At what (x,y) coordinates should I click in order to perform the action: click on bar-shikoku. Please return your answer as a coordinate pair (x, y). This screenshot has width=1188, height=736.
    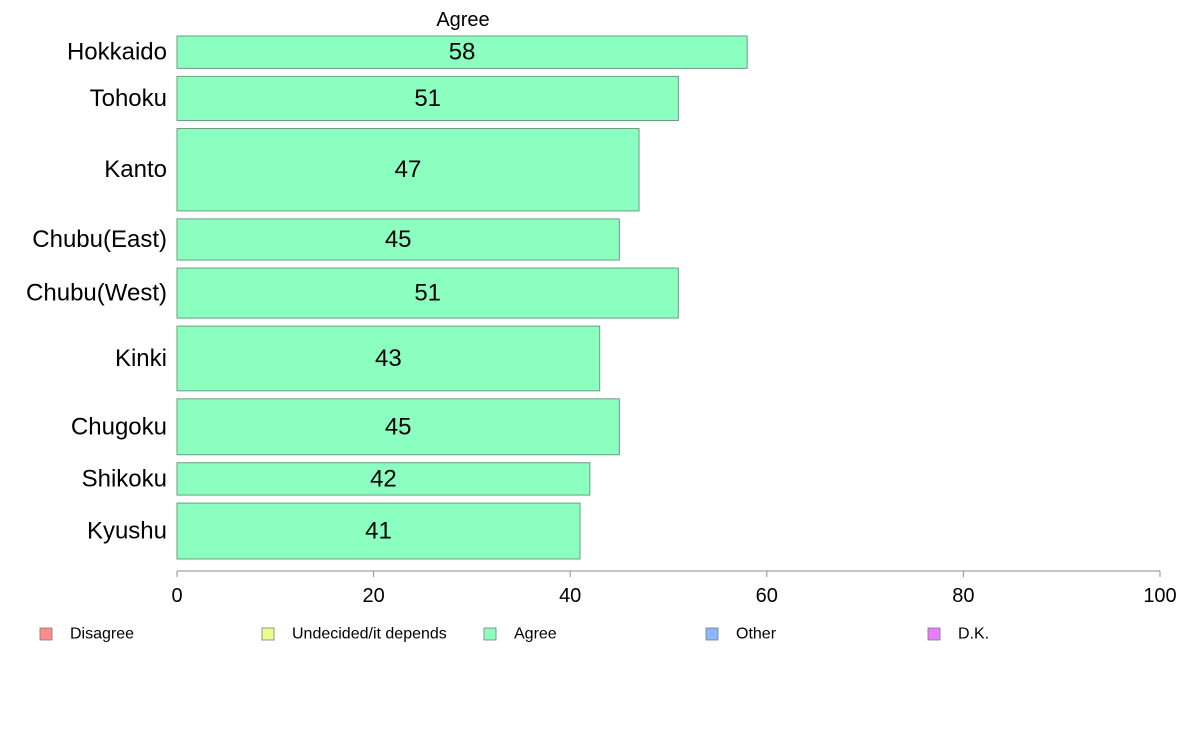
    Looking at the image, I should click on (383, 479).